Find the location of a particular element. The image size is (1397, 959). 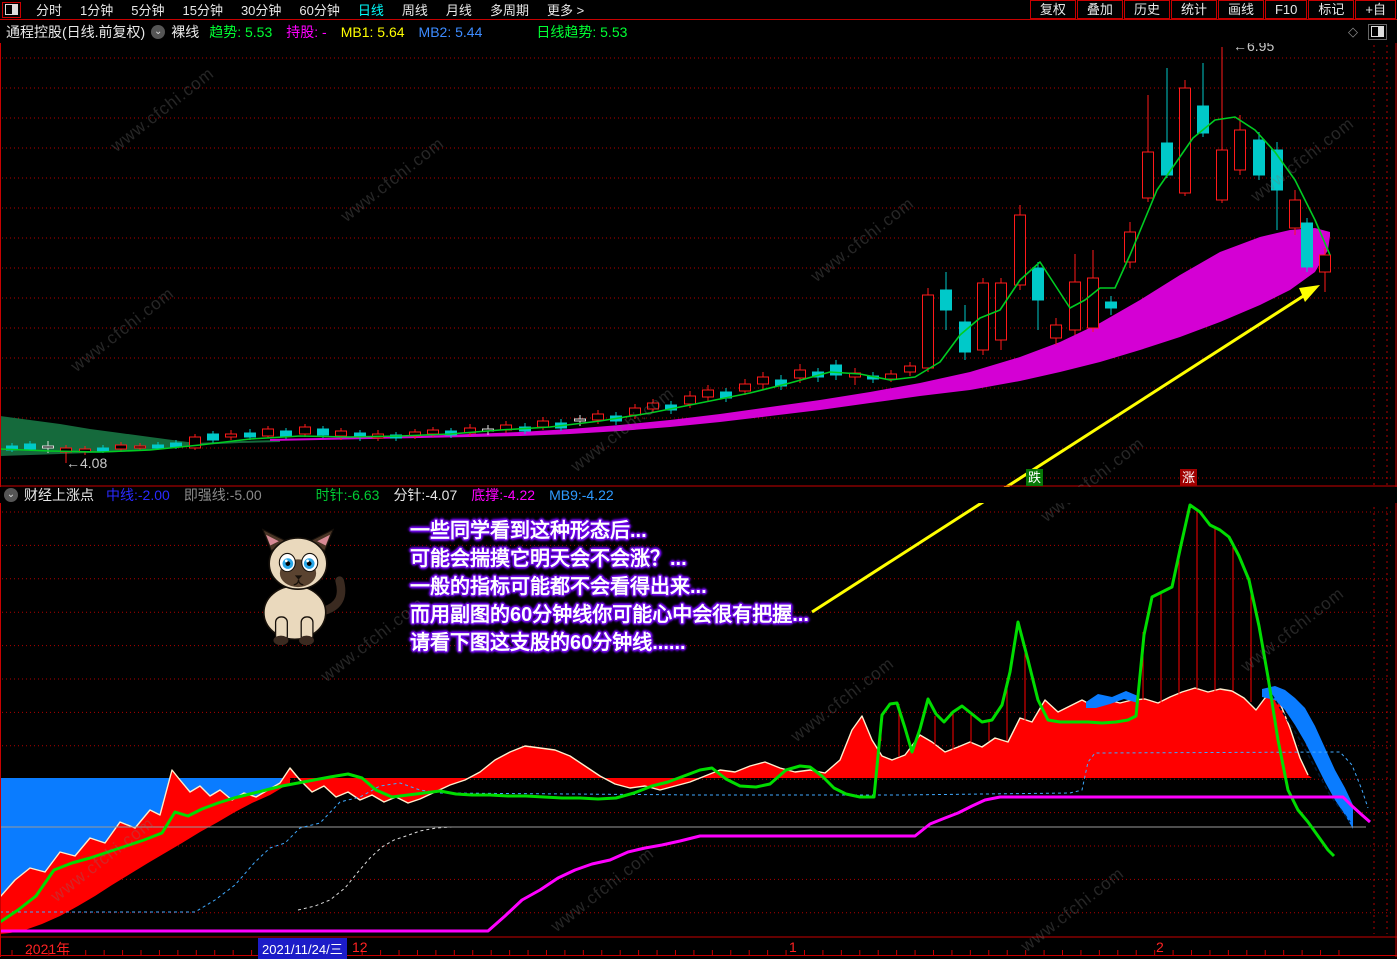

statistics-button: 统计 is located at coordinates (1193, 9).